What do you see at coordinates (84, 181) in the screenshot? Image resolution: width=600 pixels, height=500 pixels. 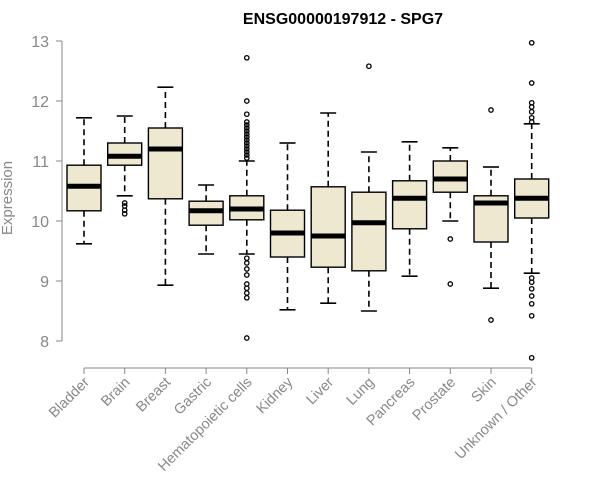 I see `box-bladder` at bounding box center [84, 181].